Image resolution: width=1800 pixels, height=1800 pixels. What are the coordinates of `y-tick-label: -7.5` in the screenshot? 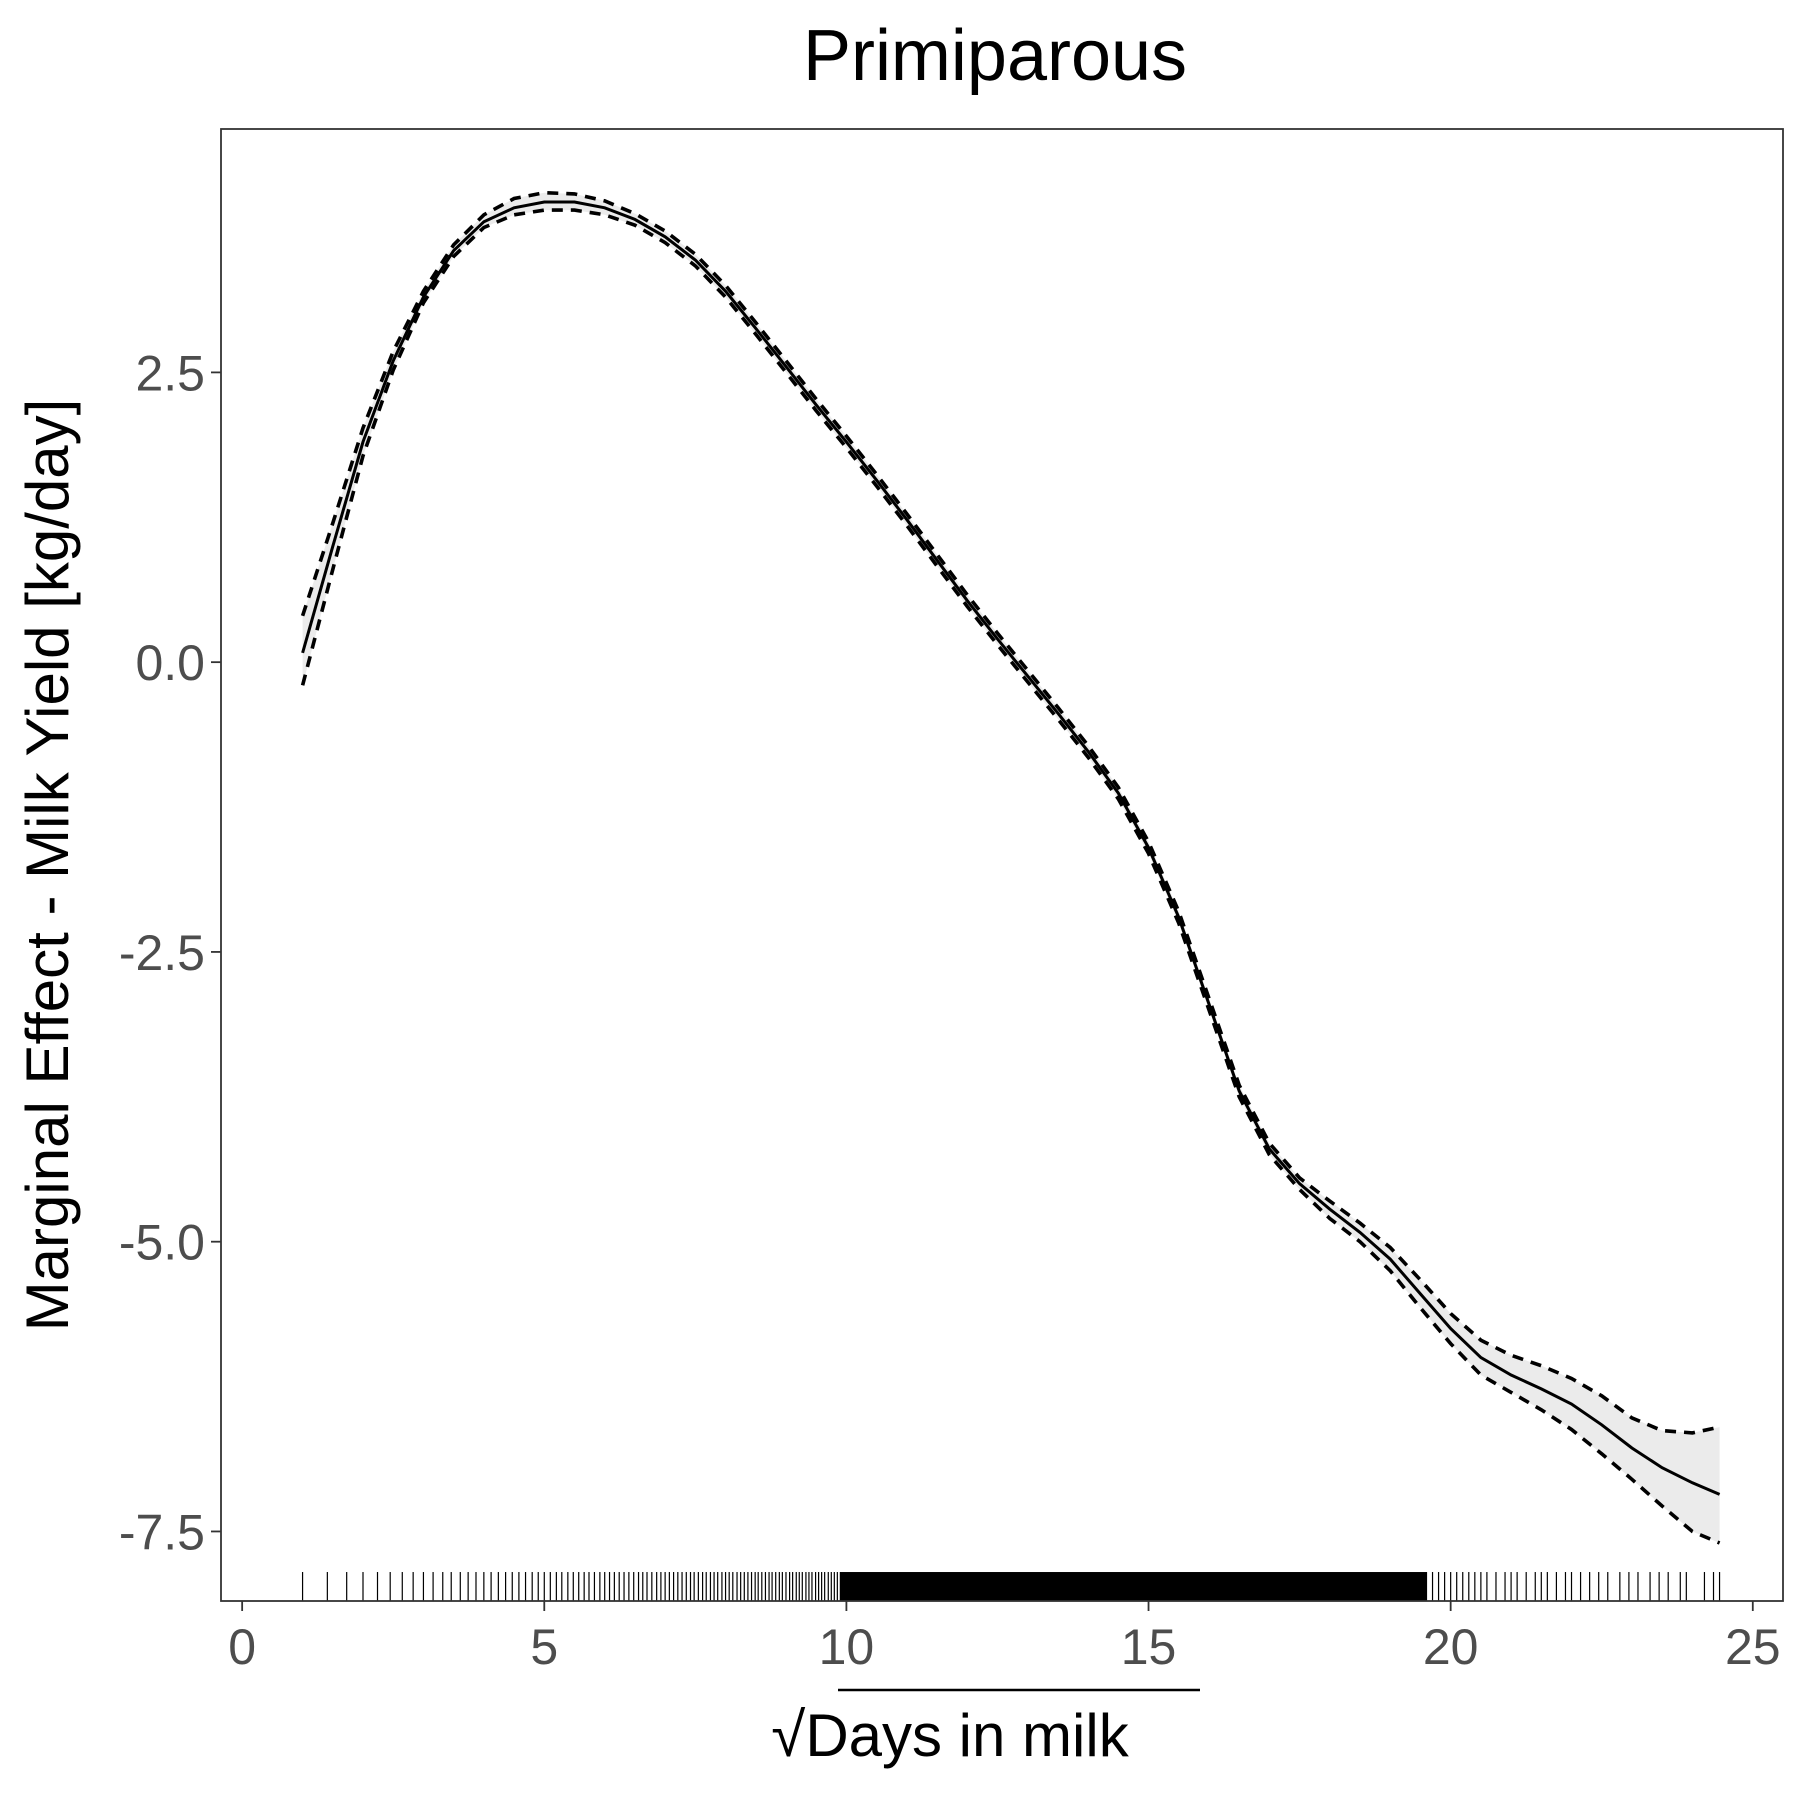 It's located at (162, 1532).